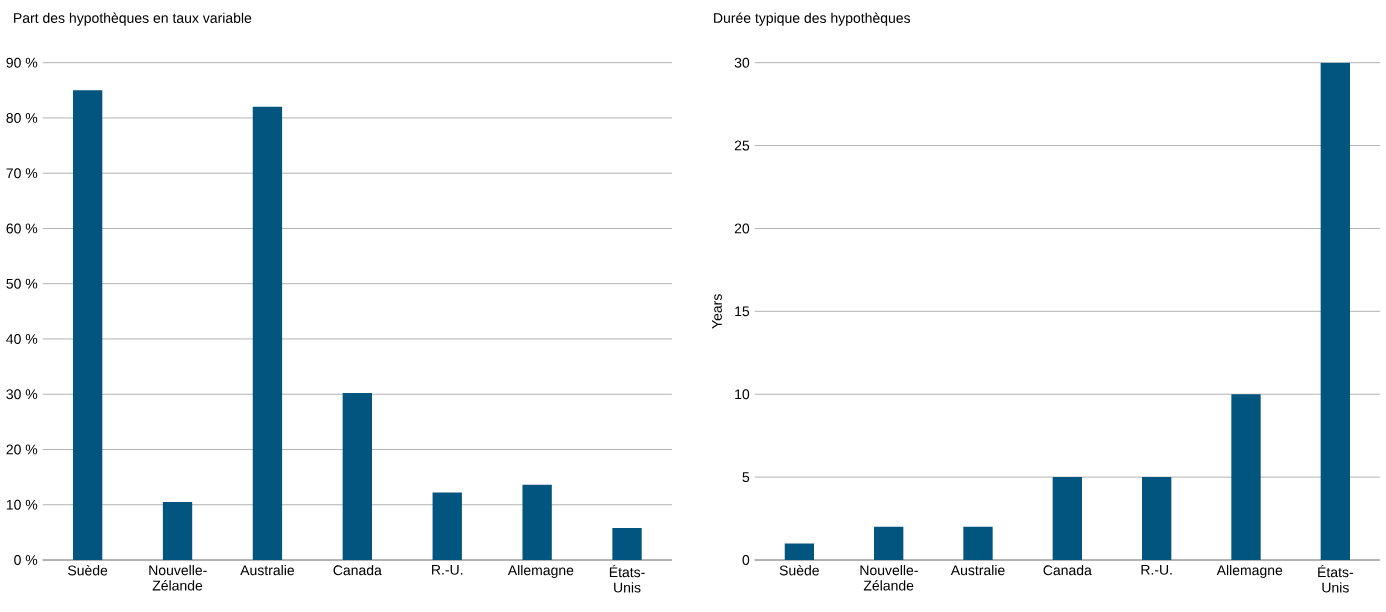  I want to click on y-tick-label: 90 %, so click(22, 62).